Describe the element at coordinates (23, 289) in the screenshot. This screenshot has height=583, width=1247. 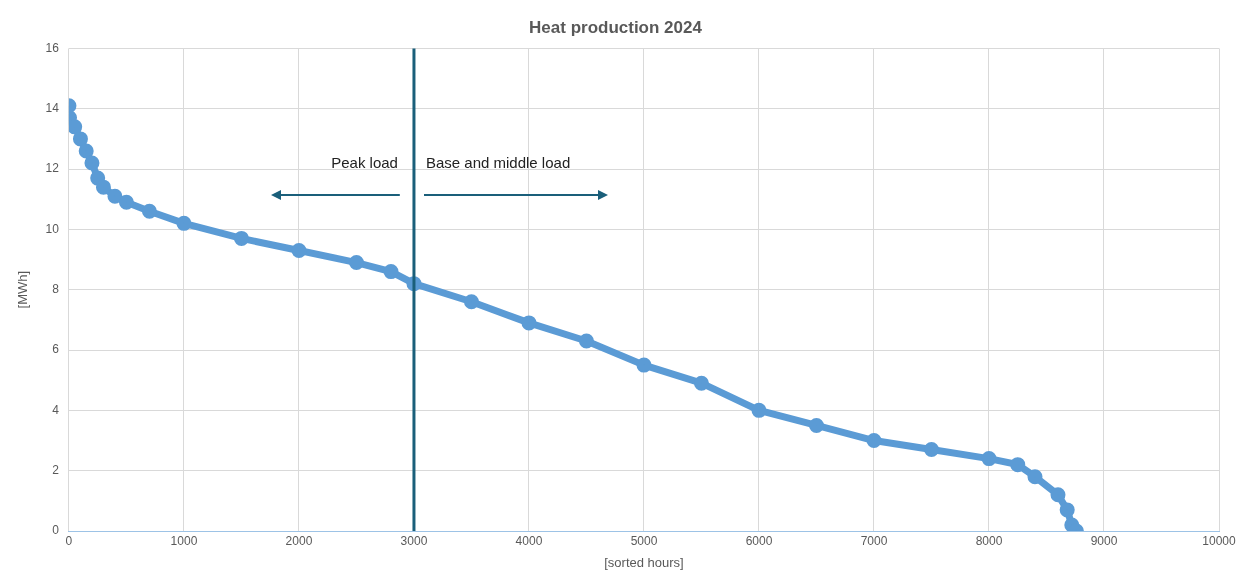
I see `y-axis-title: [MWh]` at that location.